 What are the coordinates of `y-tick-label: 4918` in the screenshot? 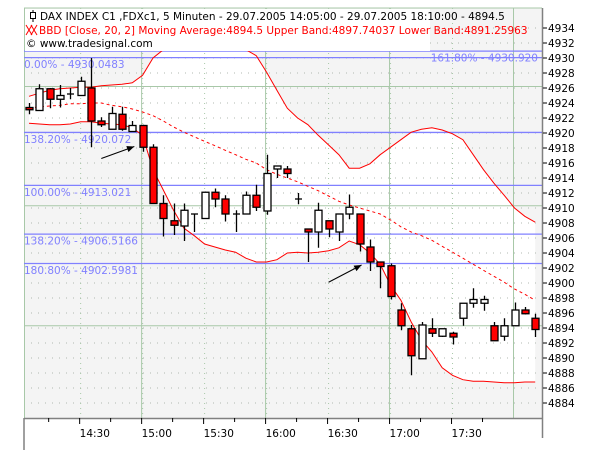 It's located at (561, 149).